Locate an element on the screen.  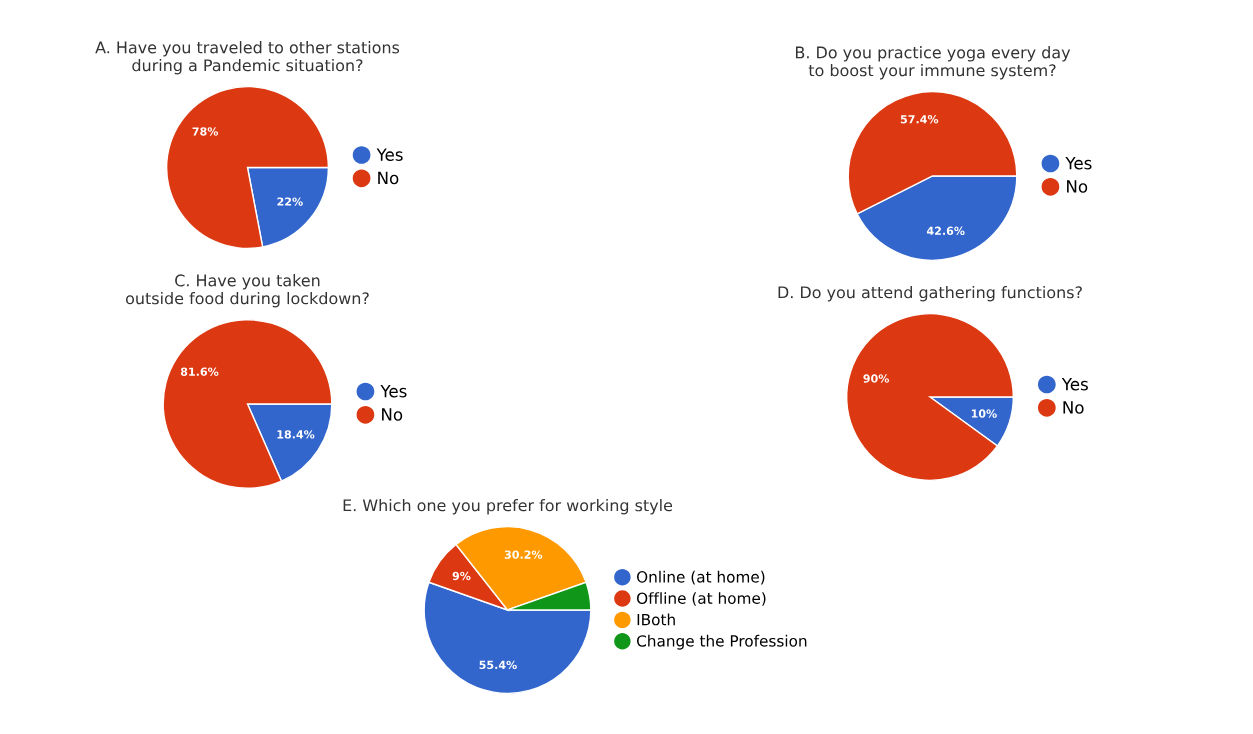
data-label: 78% is located at coordinates (205, 131).